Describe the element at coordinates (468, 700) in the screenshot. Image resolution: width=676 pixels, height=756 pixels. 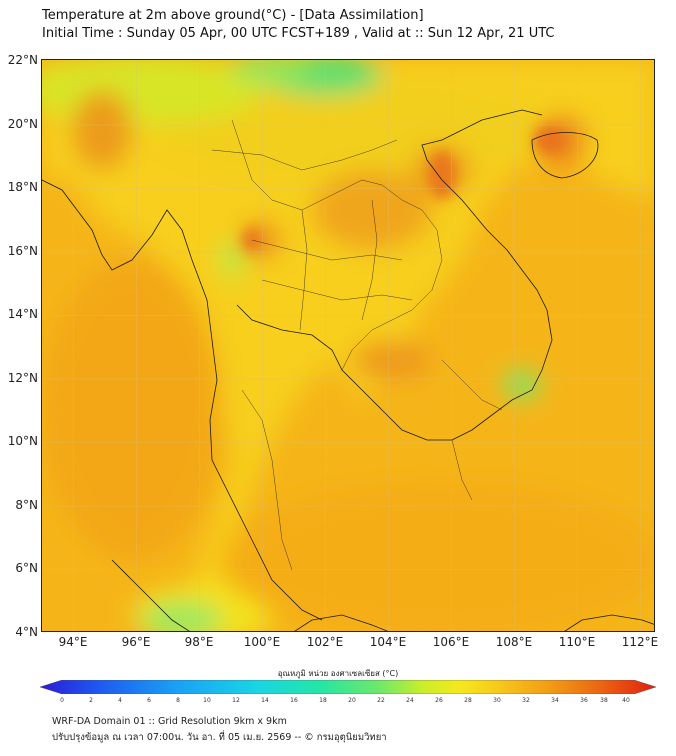
I see `colorbar-tick: 28` at that location.